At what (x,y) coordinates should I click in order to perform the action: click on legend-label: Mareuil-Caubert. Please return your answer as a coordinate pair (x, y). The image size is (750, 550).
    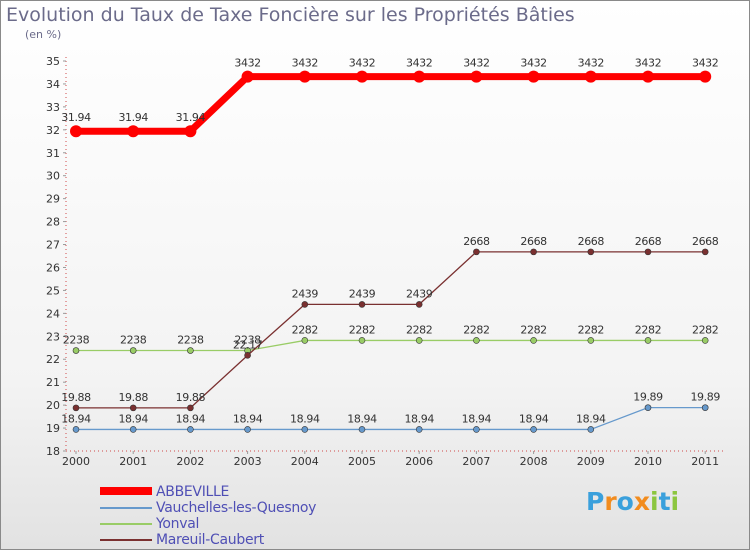
    Looking at the image, I should click on (210, 540).